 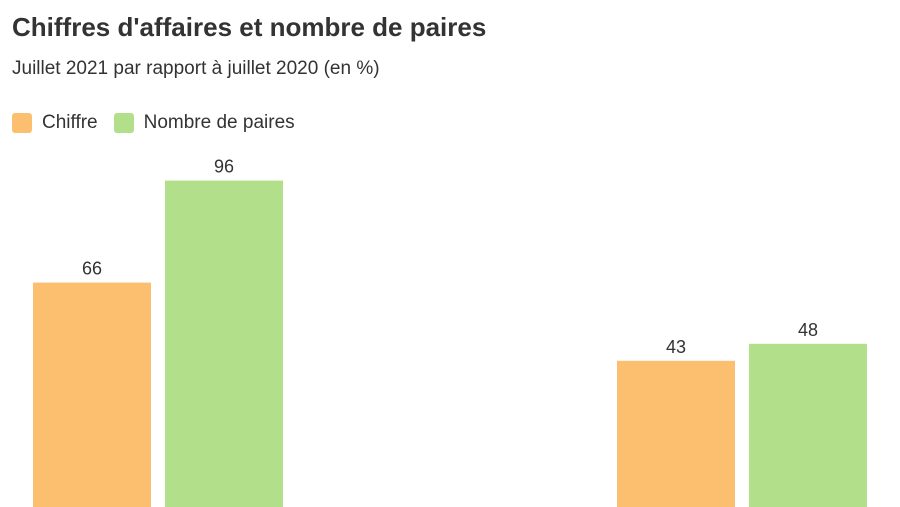 I want to click on legend-swatch-paires, so click(x=123, y=123).